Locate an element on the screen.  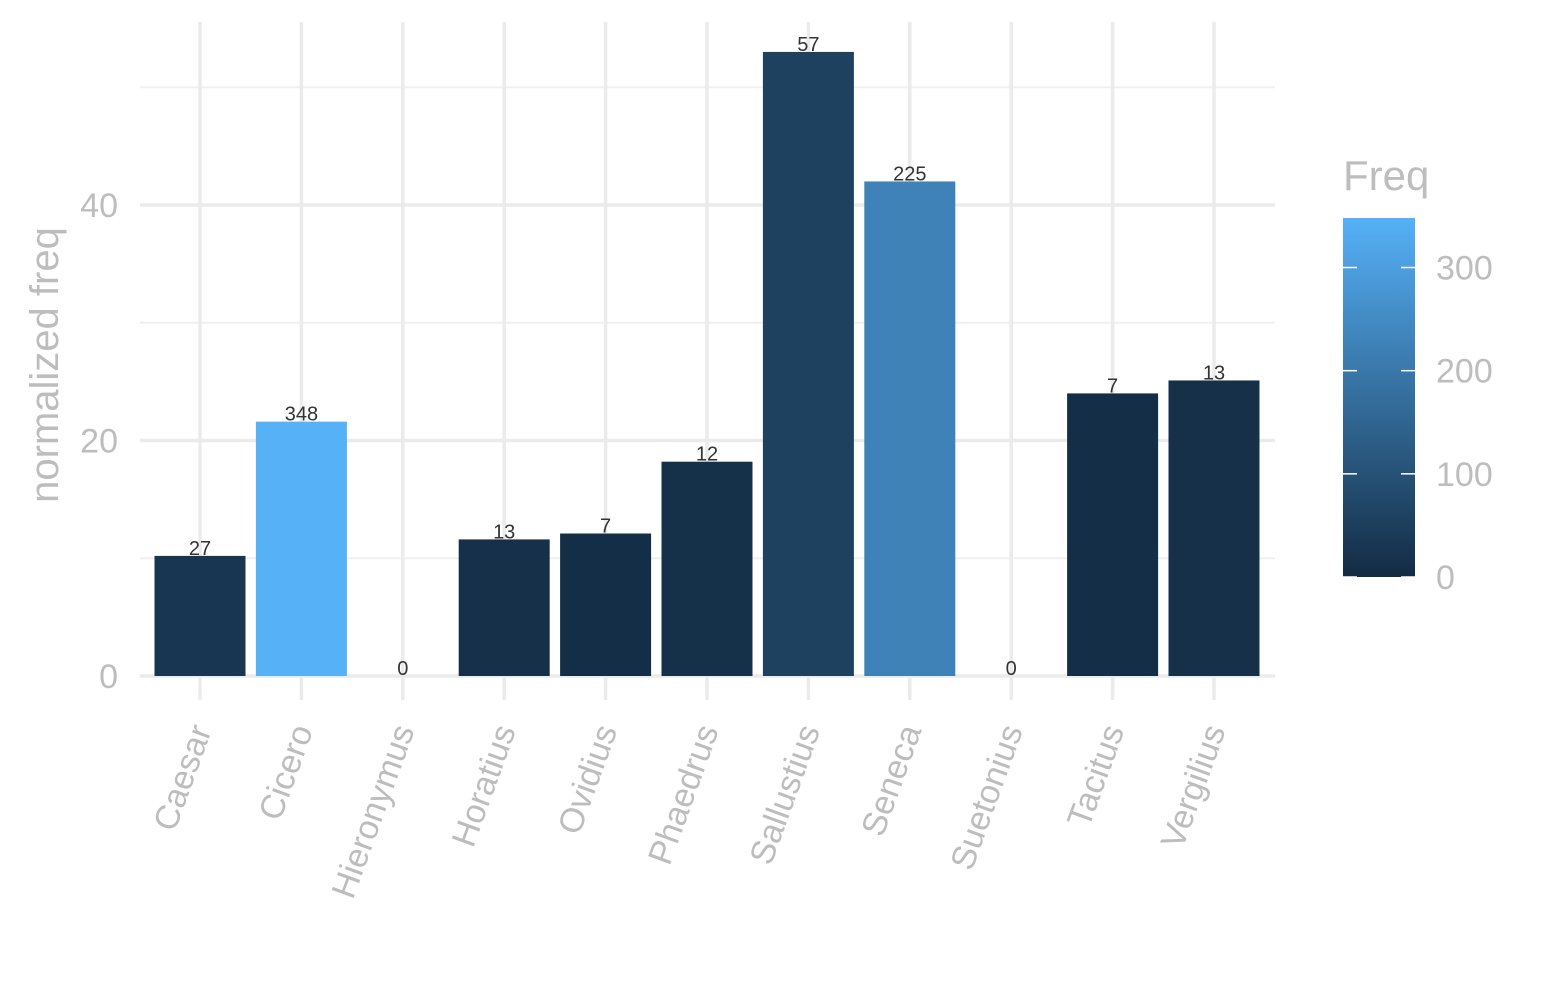
bar-value-label: 27 is located at coordinates (200, 549).